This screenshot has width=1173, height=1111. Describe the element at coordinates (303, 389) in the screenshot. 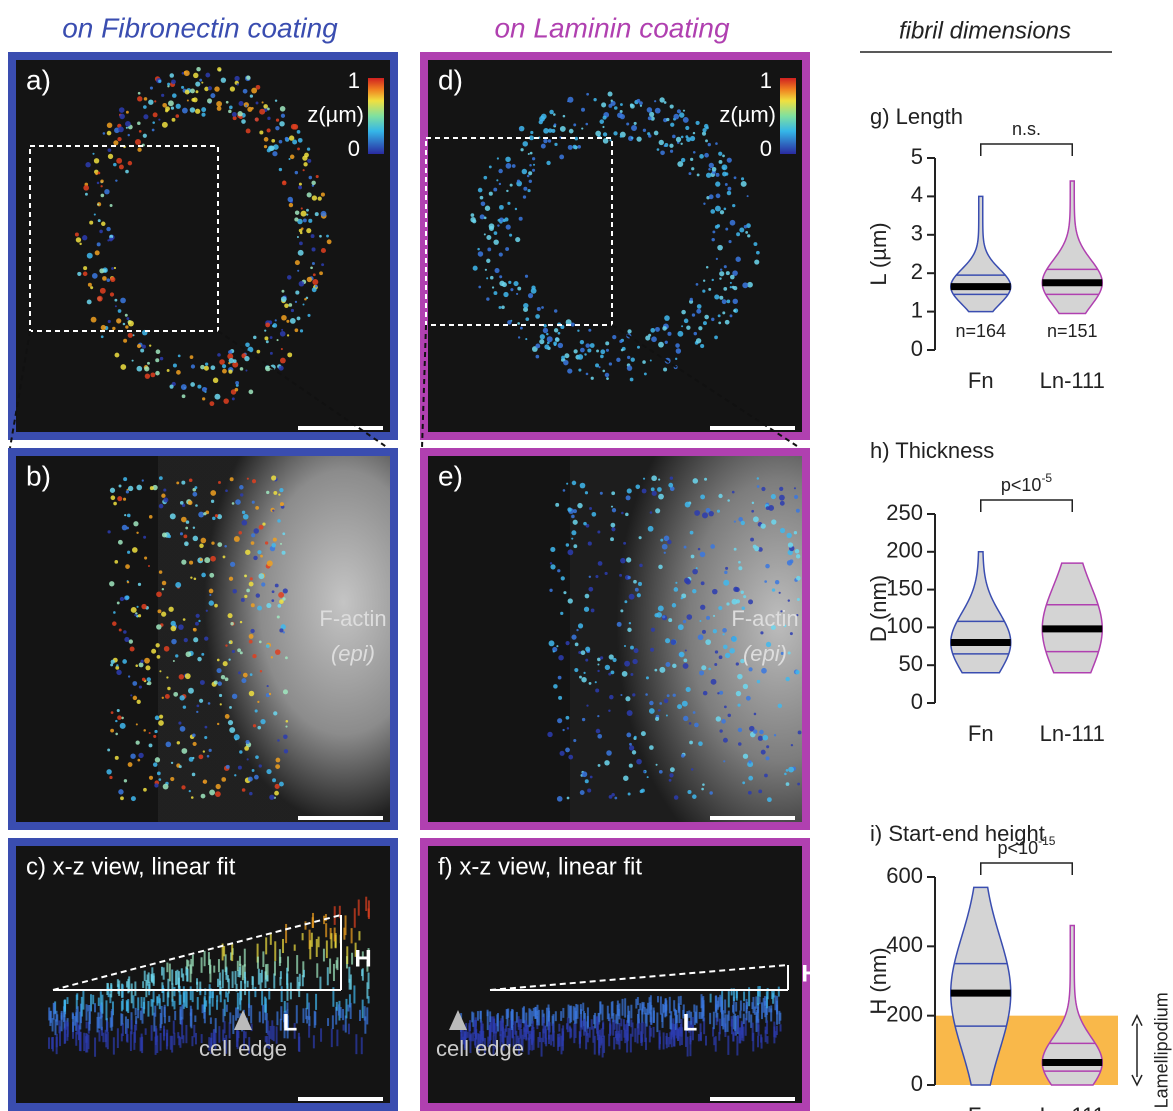

I see `zoom-line` at that location.